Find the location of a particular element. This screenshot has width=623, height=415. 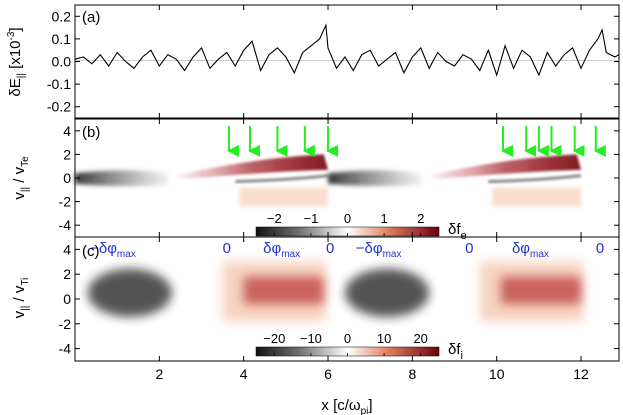

heatmap-c is located at coordinates (335, 291).